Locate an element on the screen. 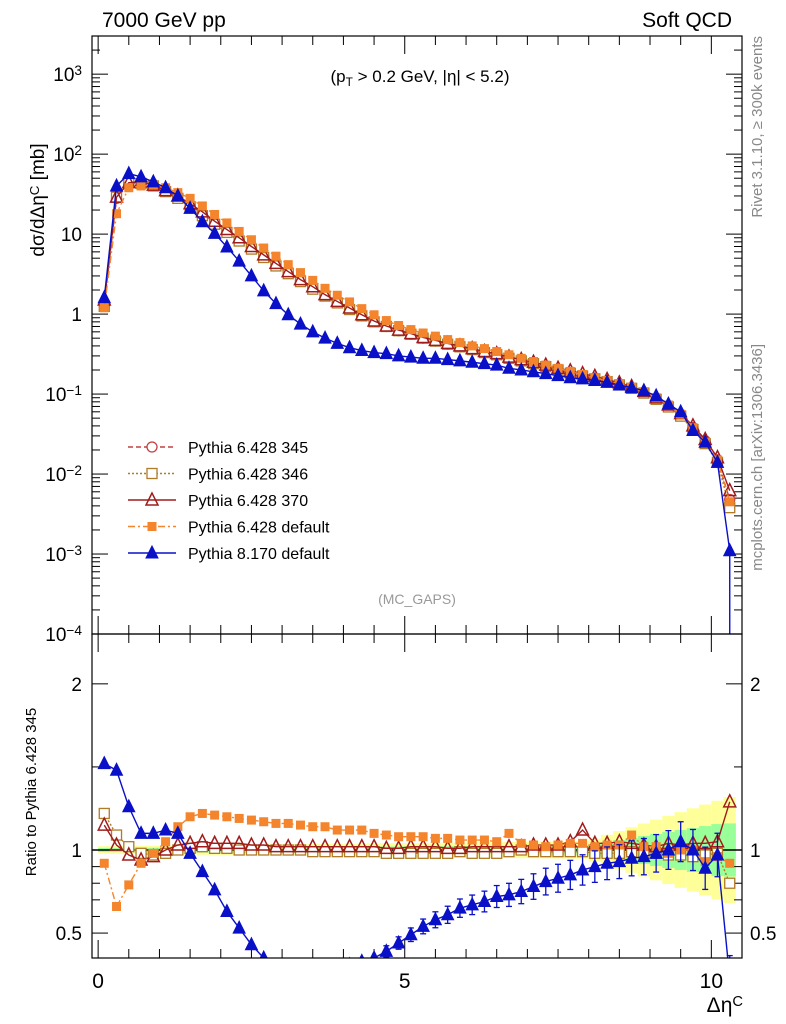 The width and height of the screenshot is (786, 1024). header-beam-label: 7000 GeV pp is located at coordinates (164, 20).